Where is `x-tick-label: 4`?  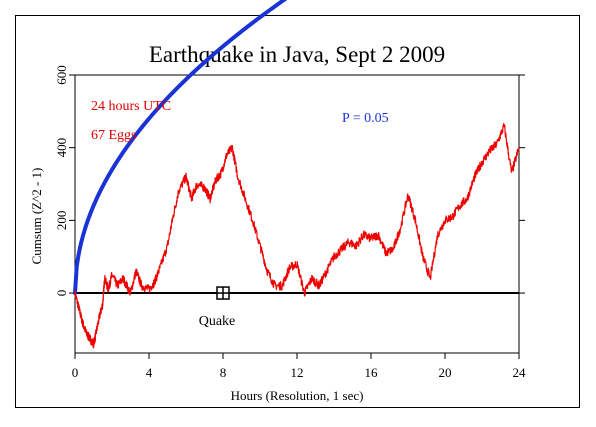 x-tick-label: 4 is located at coordinates (149, 372).